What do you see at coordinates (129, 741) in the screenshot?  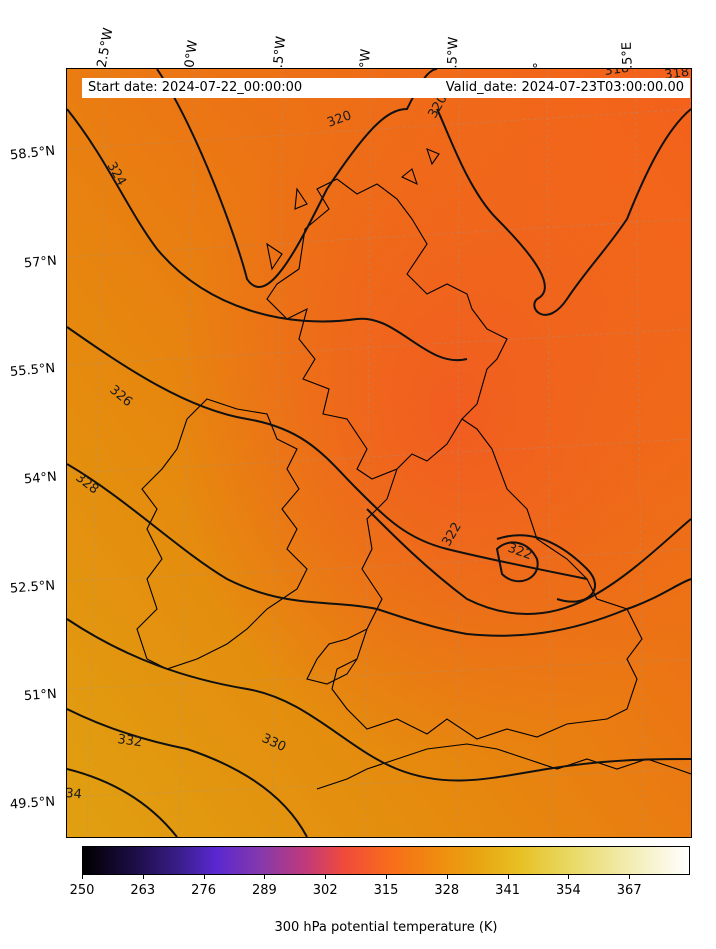 I see `contour-label-332: 332` at bounding box center [129, 741].